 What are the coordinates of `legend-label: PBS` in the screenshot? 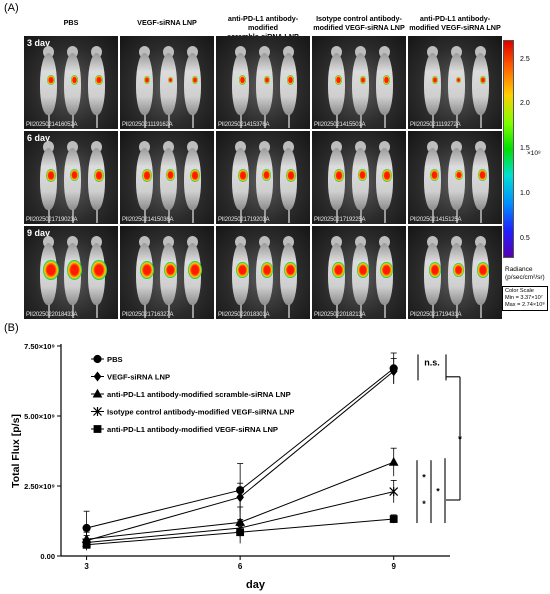 It's located at (115, 359).